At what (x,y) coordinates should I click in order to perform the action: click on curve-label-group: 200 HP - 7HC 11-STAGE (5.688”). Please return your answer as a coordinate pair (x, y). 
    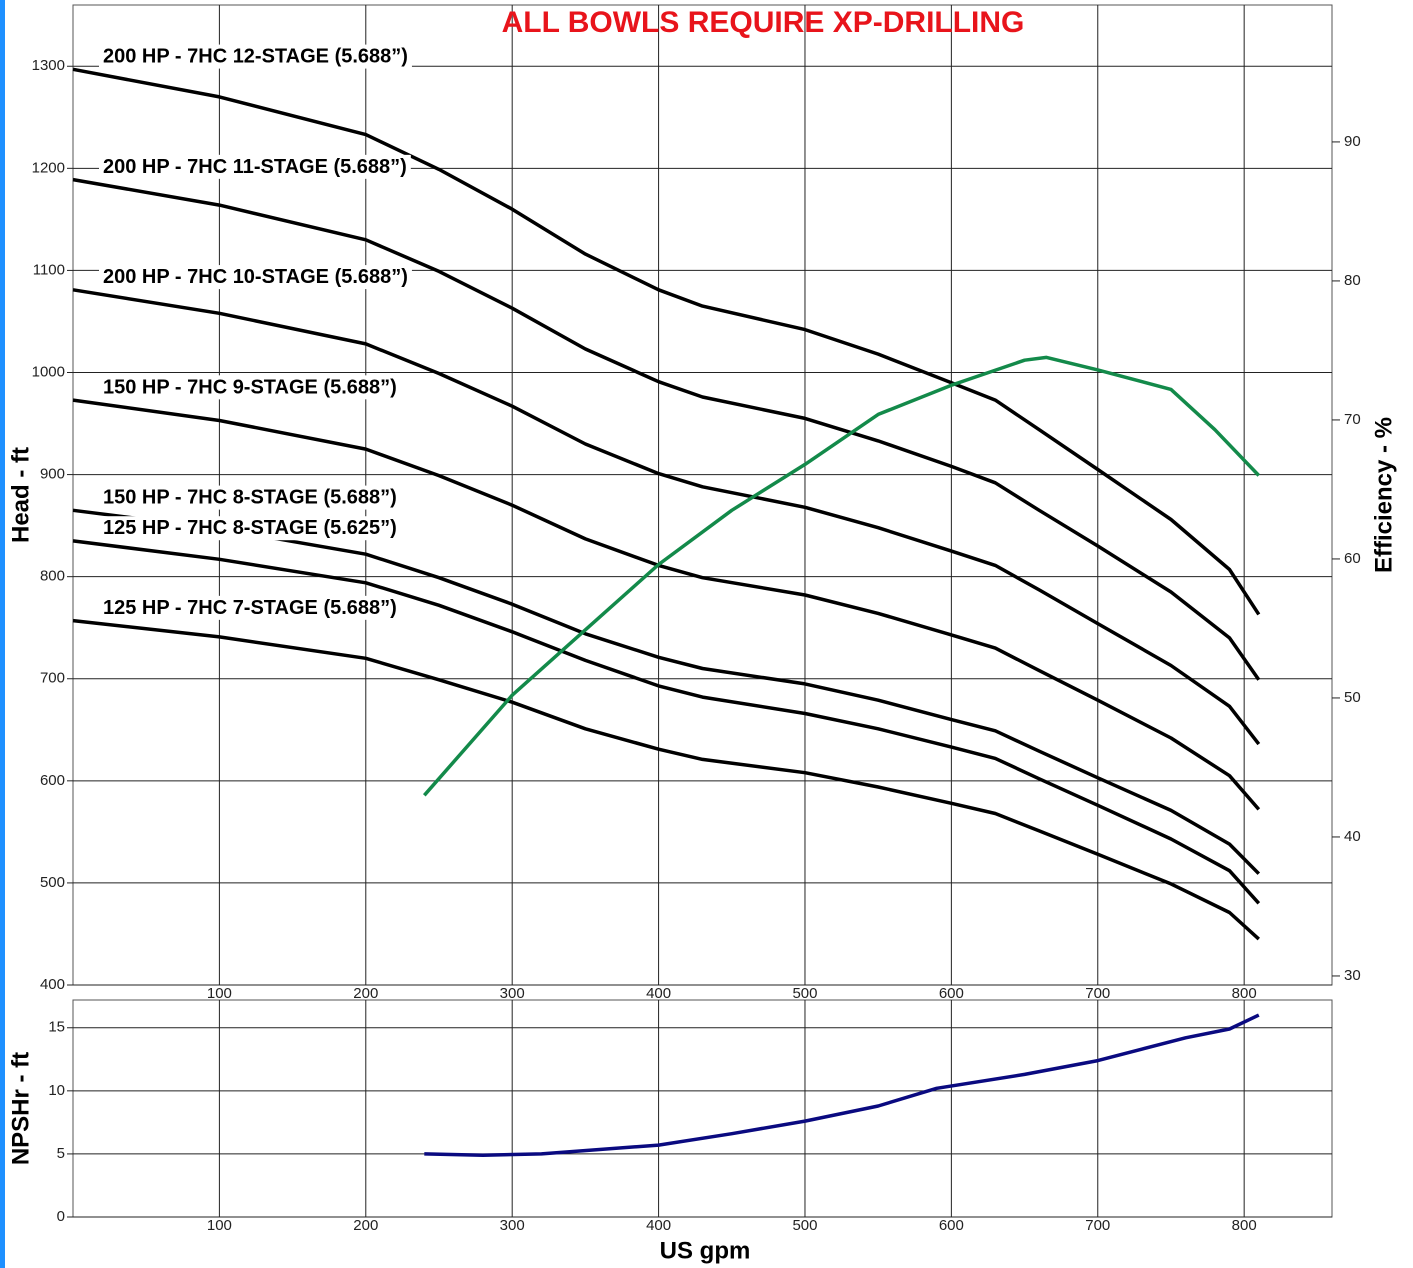
    Looking at the image, I should click on (255, 166).